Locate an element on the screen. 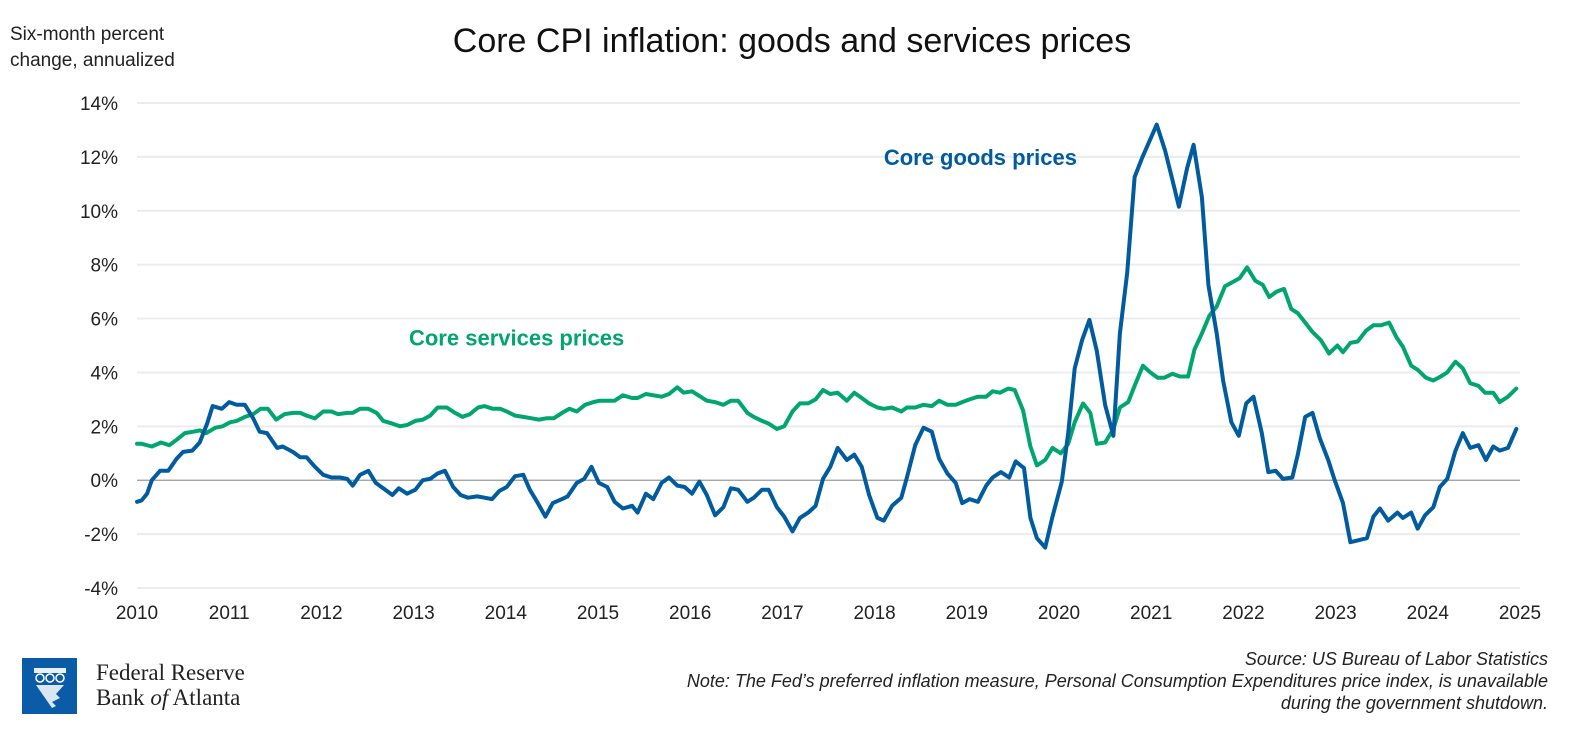 The height and width of the screenshot is (737, 1584). x-tick-label: 2015 is located at coordinates (598, 613).